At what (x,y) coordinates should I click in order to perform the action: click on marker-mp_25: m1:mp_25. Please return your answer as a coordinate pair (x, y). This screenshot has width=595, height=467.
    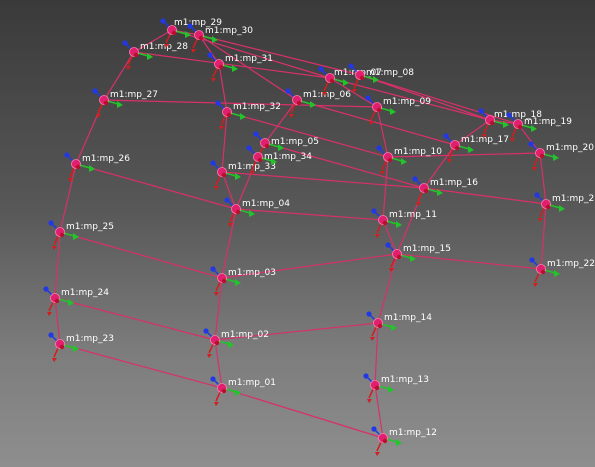
    Looking at the image, I should click on (81, 235).